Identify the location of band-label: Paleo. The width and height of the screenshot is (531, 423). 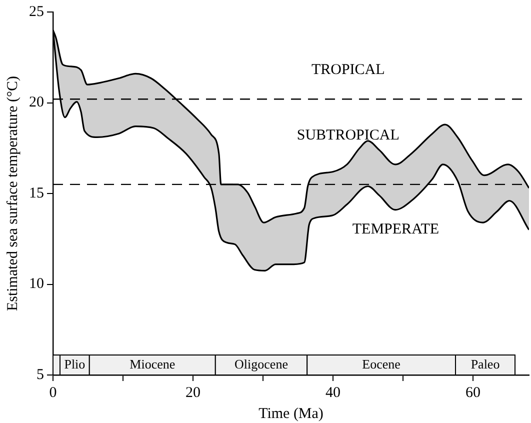
(485, 364).